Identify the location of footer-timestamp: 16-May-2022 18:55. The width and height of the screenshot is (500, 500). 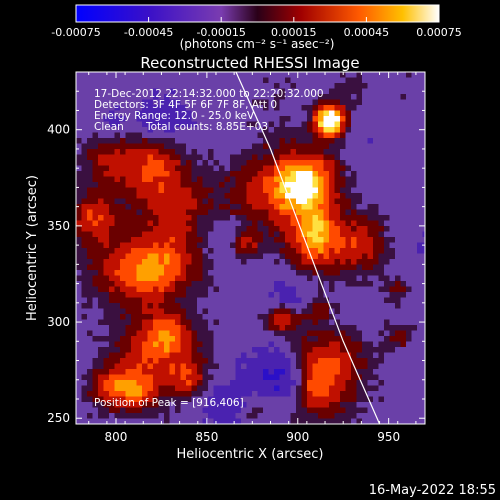
(432, 490).